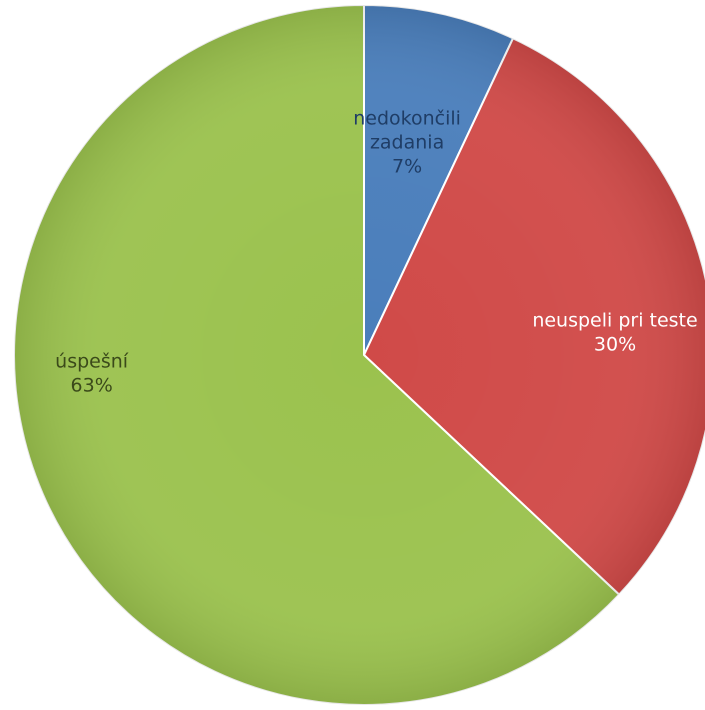 The width and height of the screenshot is (705, 710). I want to click on slice-name: zadania, so click(407, 142).